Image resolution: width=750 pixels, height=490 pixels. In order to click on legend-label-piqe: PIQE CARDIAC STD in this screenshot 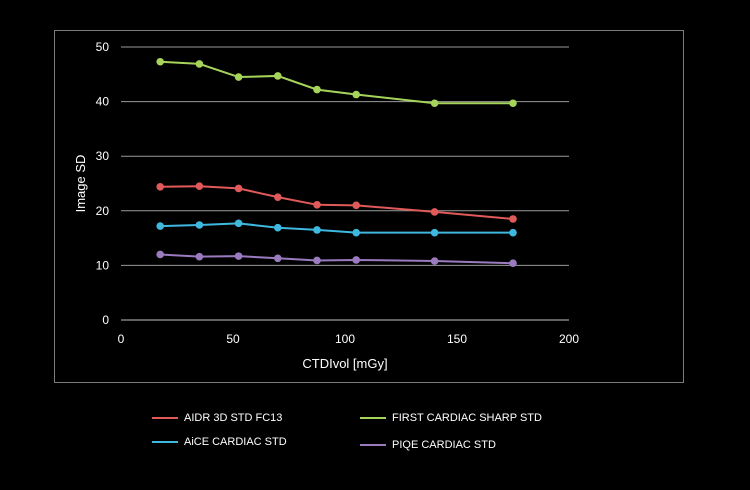, I will do `click(444, 445)`.